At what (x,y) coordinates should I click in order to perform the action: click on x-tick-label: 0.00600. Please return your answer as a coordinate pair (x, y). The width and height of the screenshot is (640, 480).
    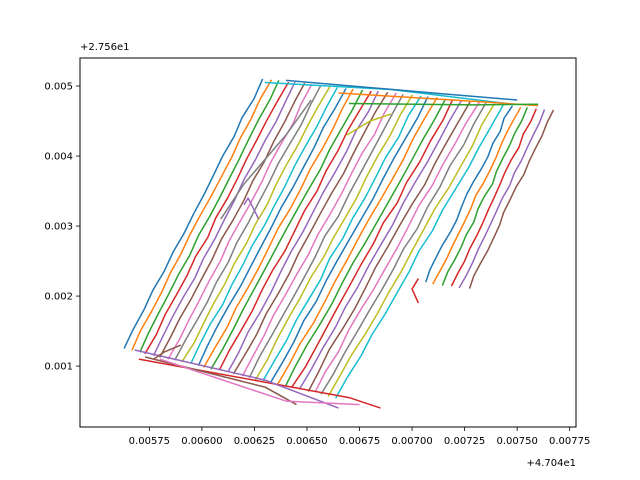
    Looking at the image, I should click on (201, 441).